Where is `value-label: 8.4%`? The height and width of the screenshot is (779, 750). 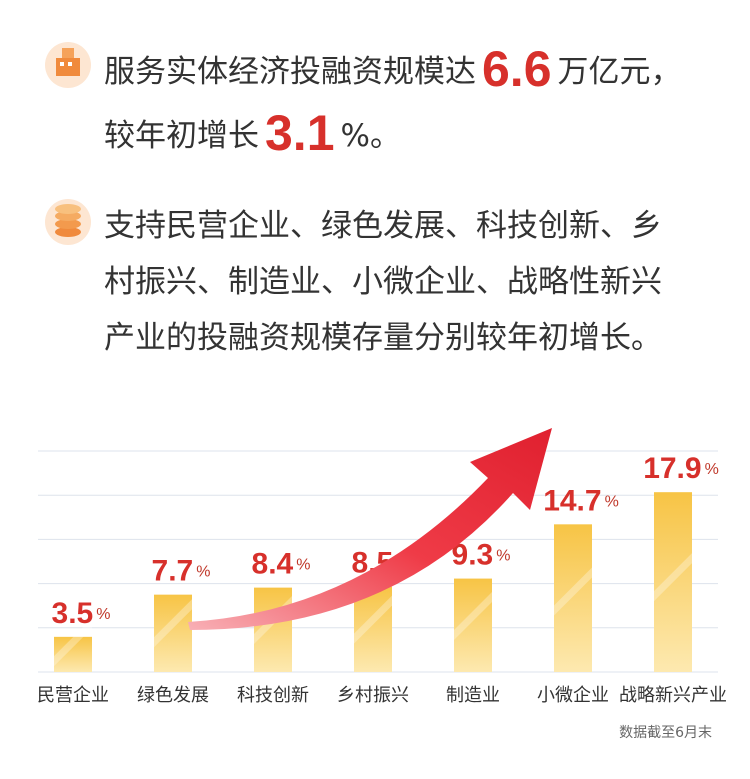
value-label: 8.4% is located at coordinates (281, 564).